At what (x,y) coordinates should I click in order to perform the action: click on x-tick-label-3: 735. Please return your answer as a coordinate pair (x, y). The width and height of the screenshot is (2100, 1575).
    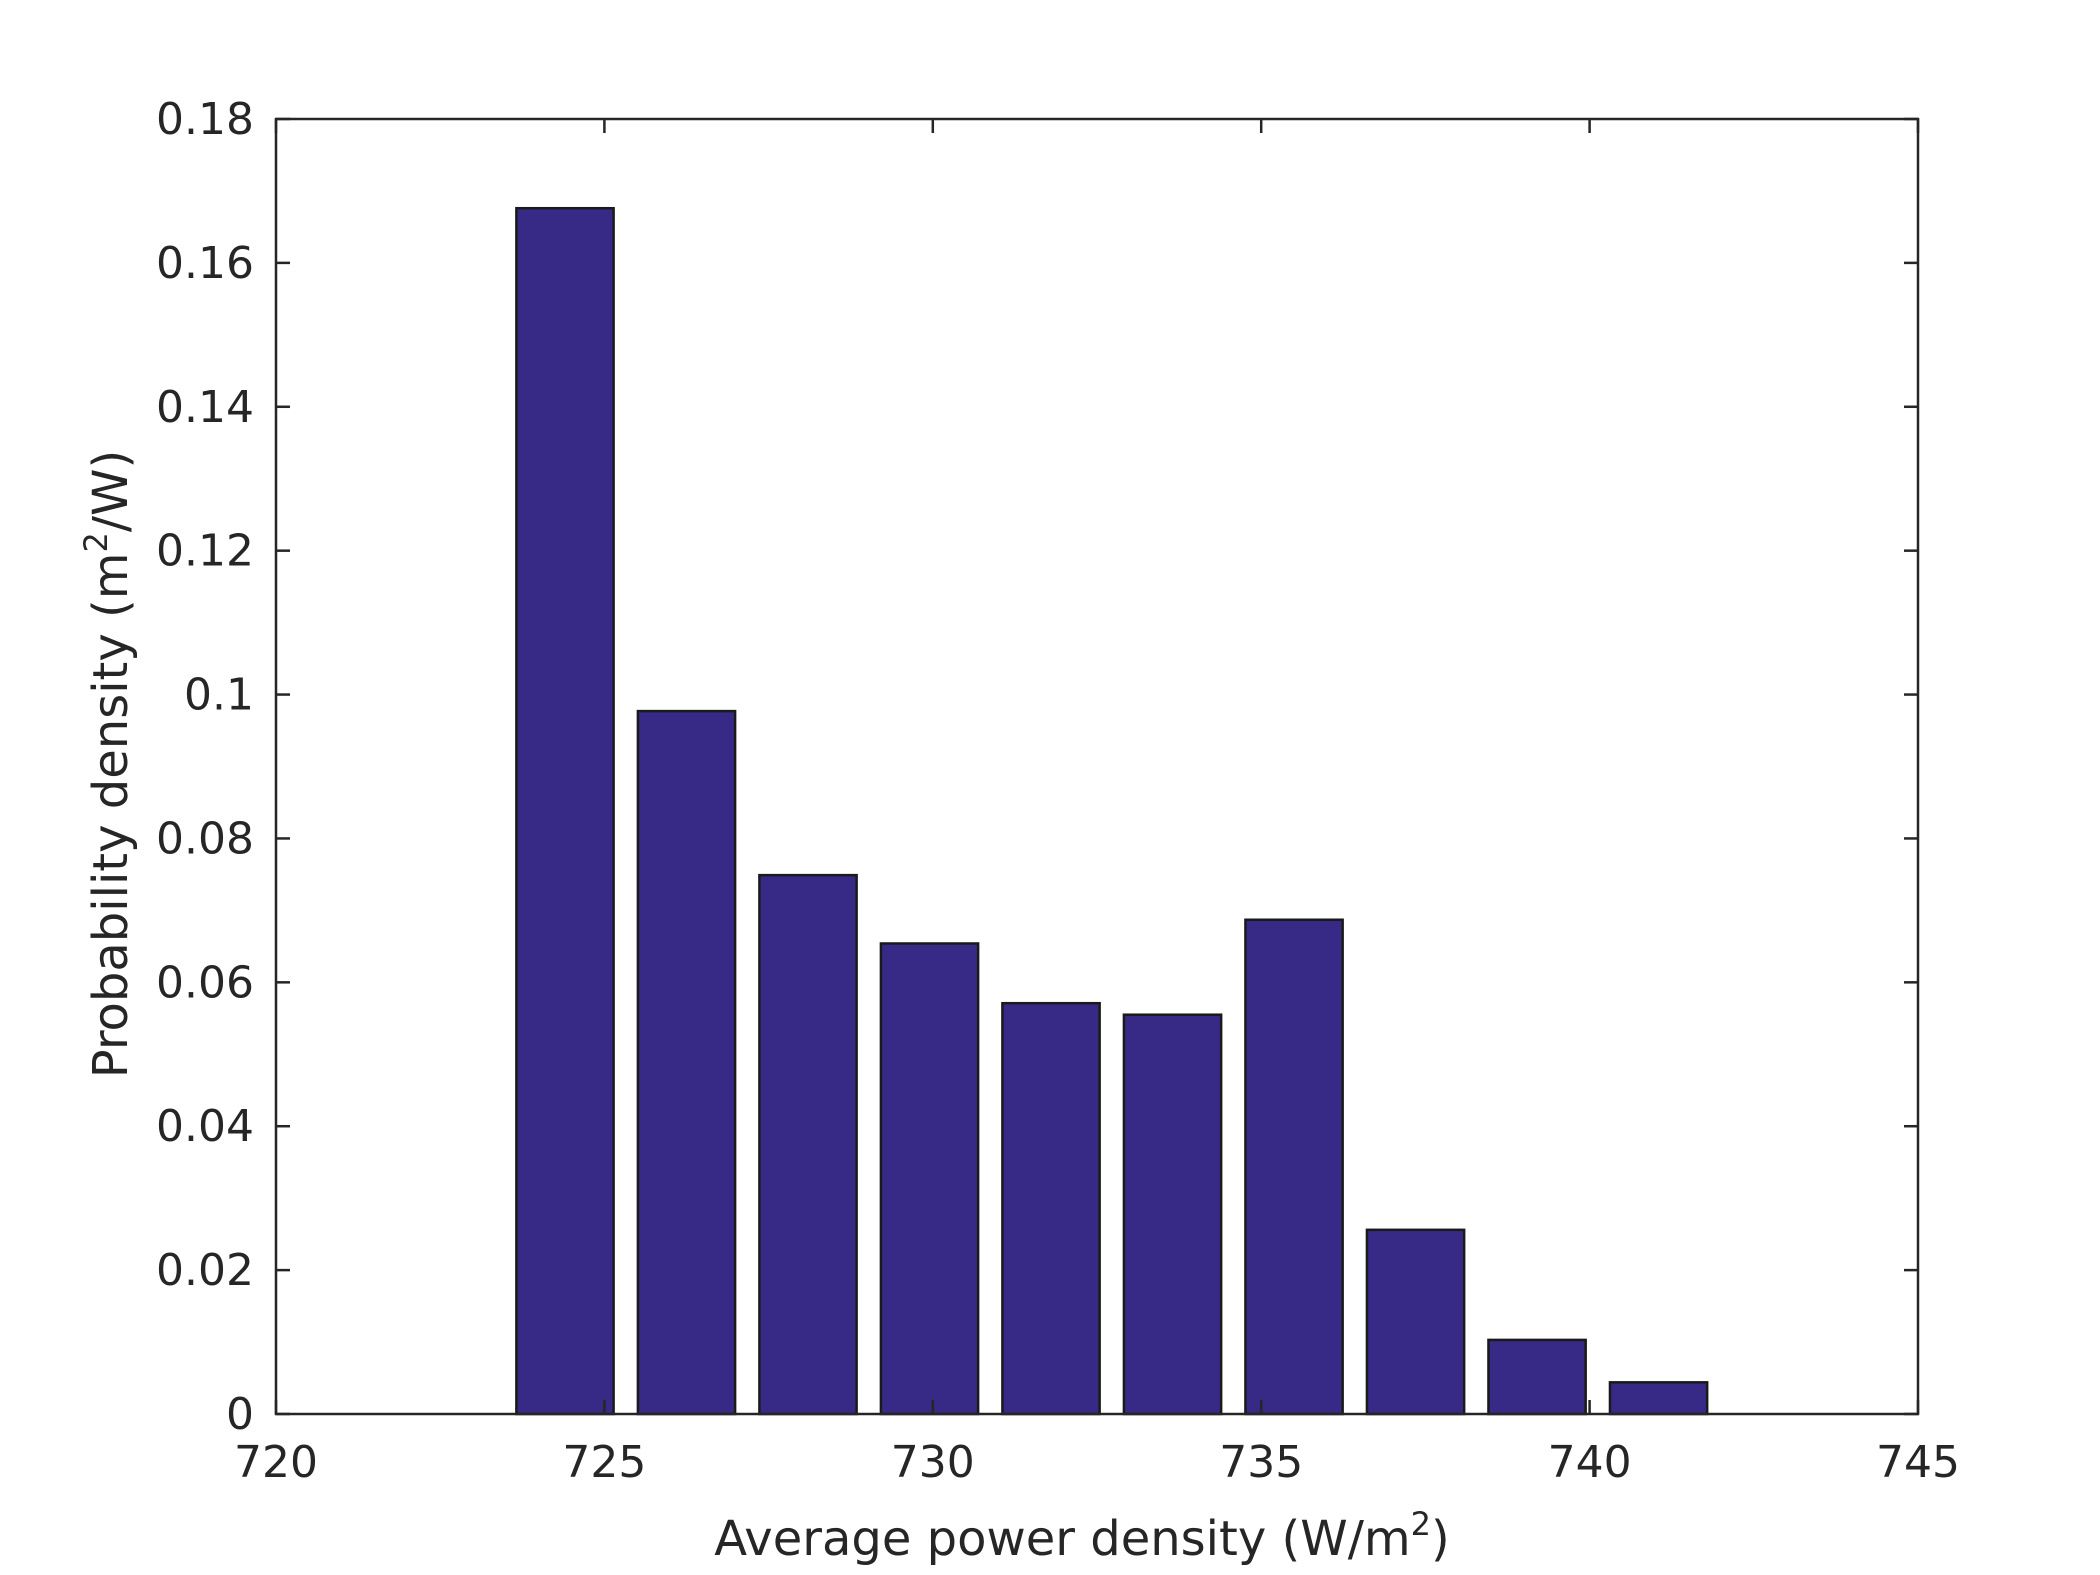
    Looking at the image, I should click on (1261, 1462).